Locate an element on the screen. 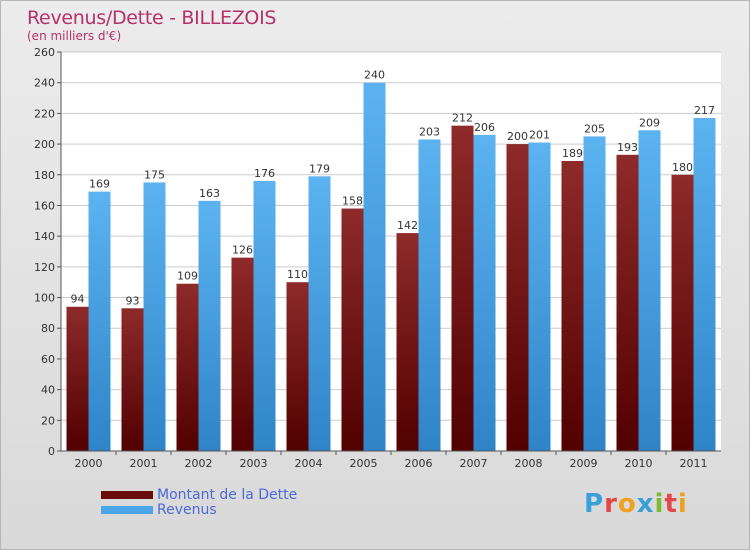 Image resolution: width=750 pixels, height=551 pixels. data-label-debt: 180 is located at coordinates (682, 167).